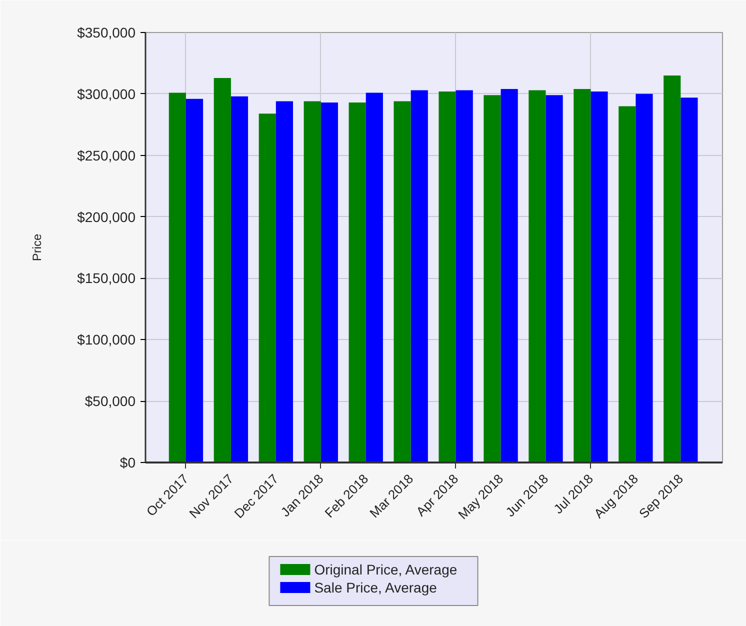 The image size is (746, 626). What do you see at coordinates (37, 248) in the screenshot?
I see `y-axis-title: Price` at bounding box center [37, 248].